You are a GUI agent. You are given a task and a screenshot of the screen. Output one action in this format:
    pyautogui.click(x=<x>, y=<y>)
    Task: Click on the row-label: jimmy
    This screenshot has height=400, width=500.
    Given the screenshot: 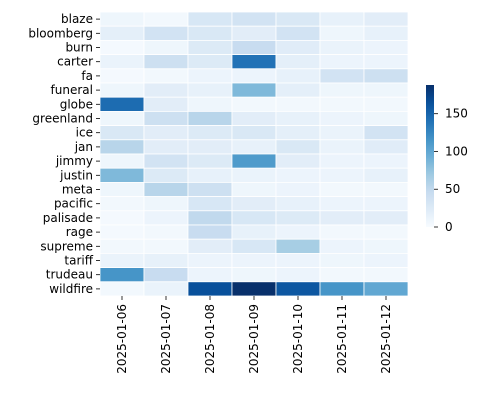 What is the action you would take?
    pyautogui.click(x=74, y=161)
    